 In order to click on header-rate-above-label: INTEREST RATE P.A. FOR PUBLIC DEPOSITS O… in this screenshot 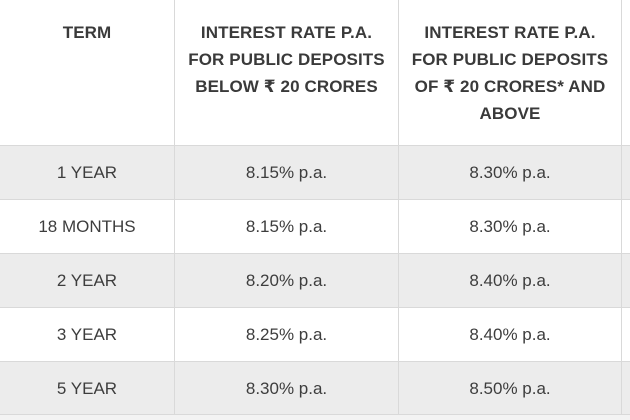, I will do `click(510, 73)`.